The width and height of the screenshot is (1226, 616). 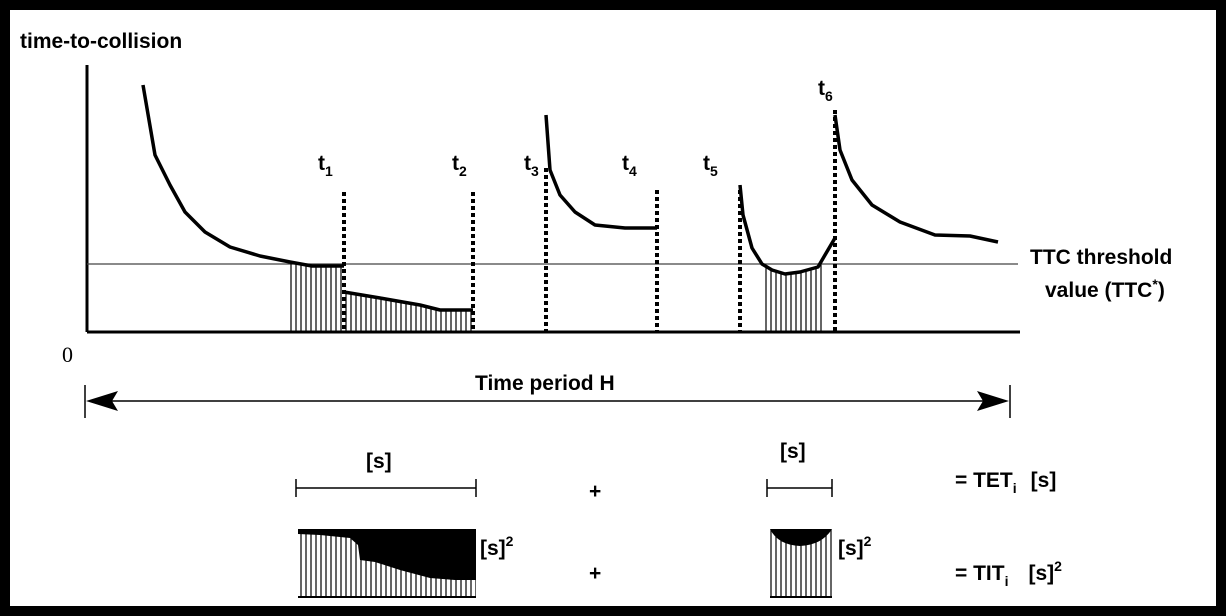 I want to click on marker-label-t3: t3, so click(x=531, y=165).